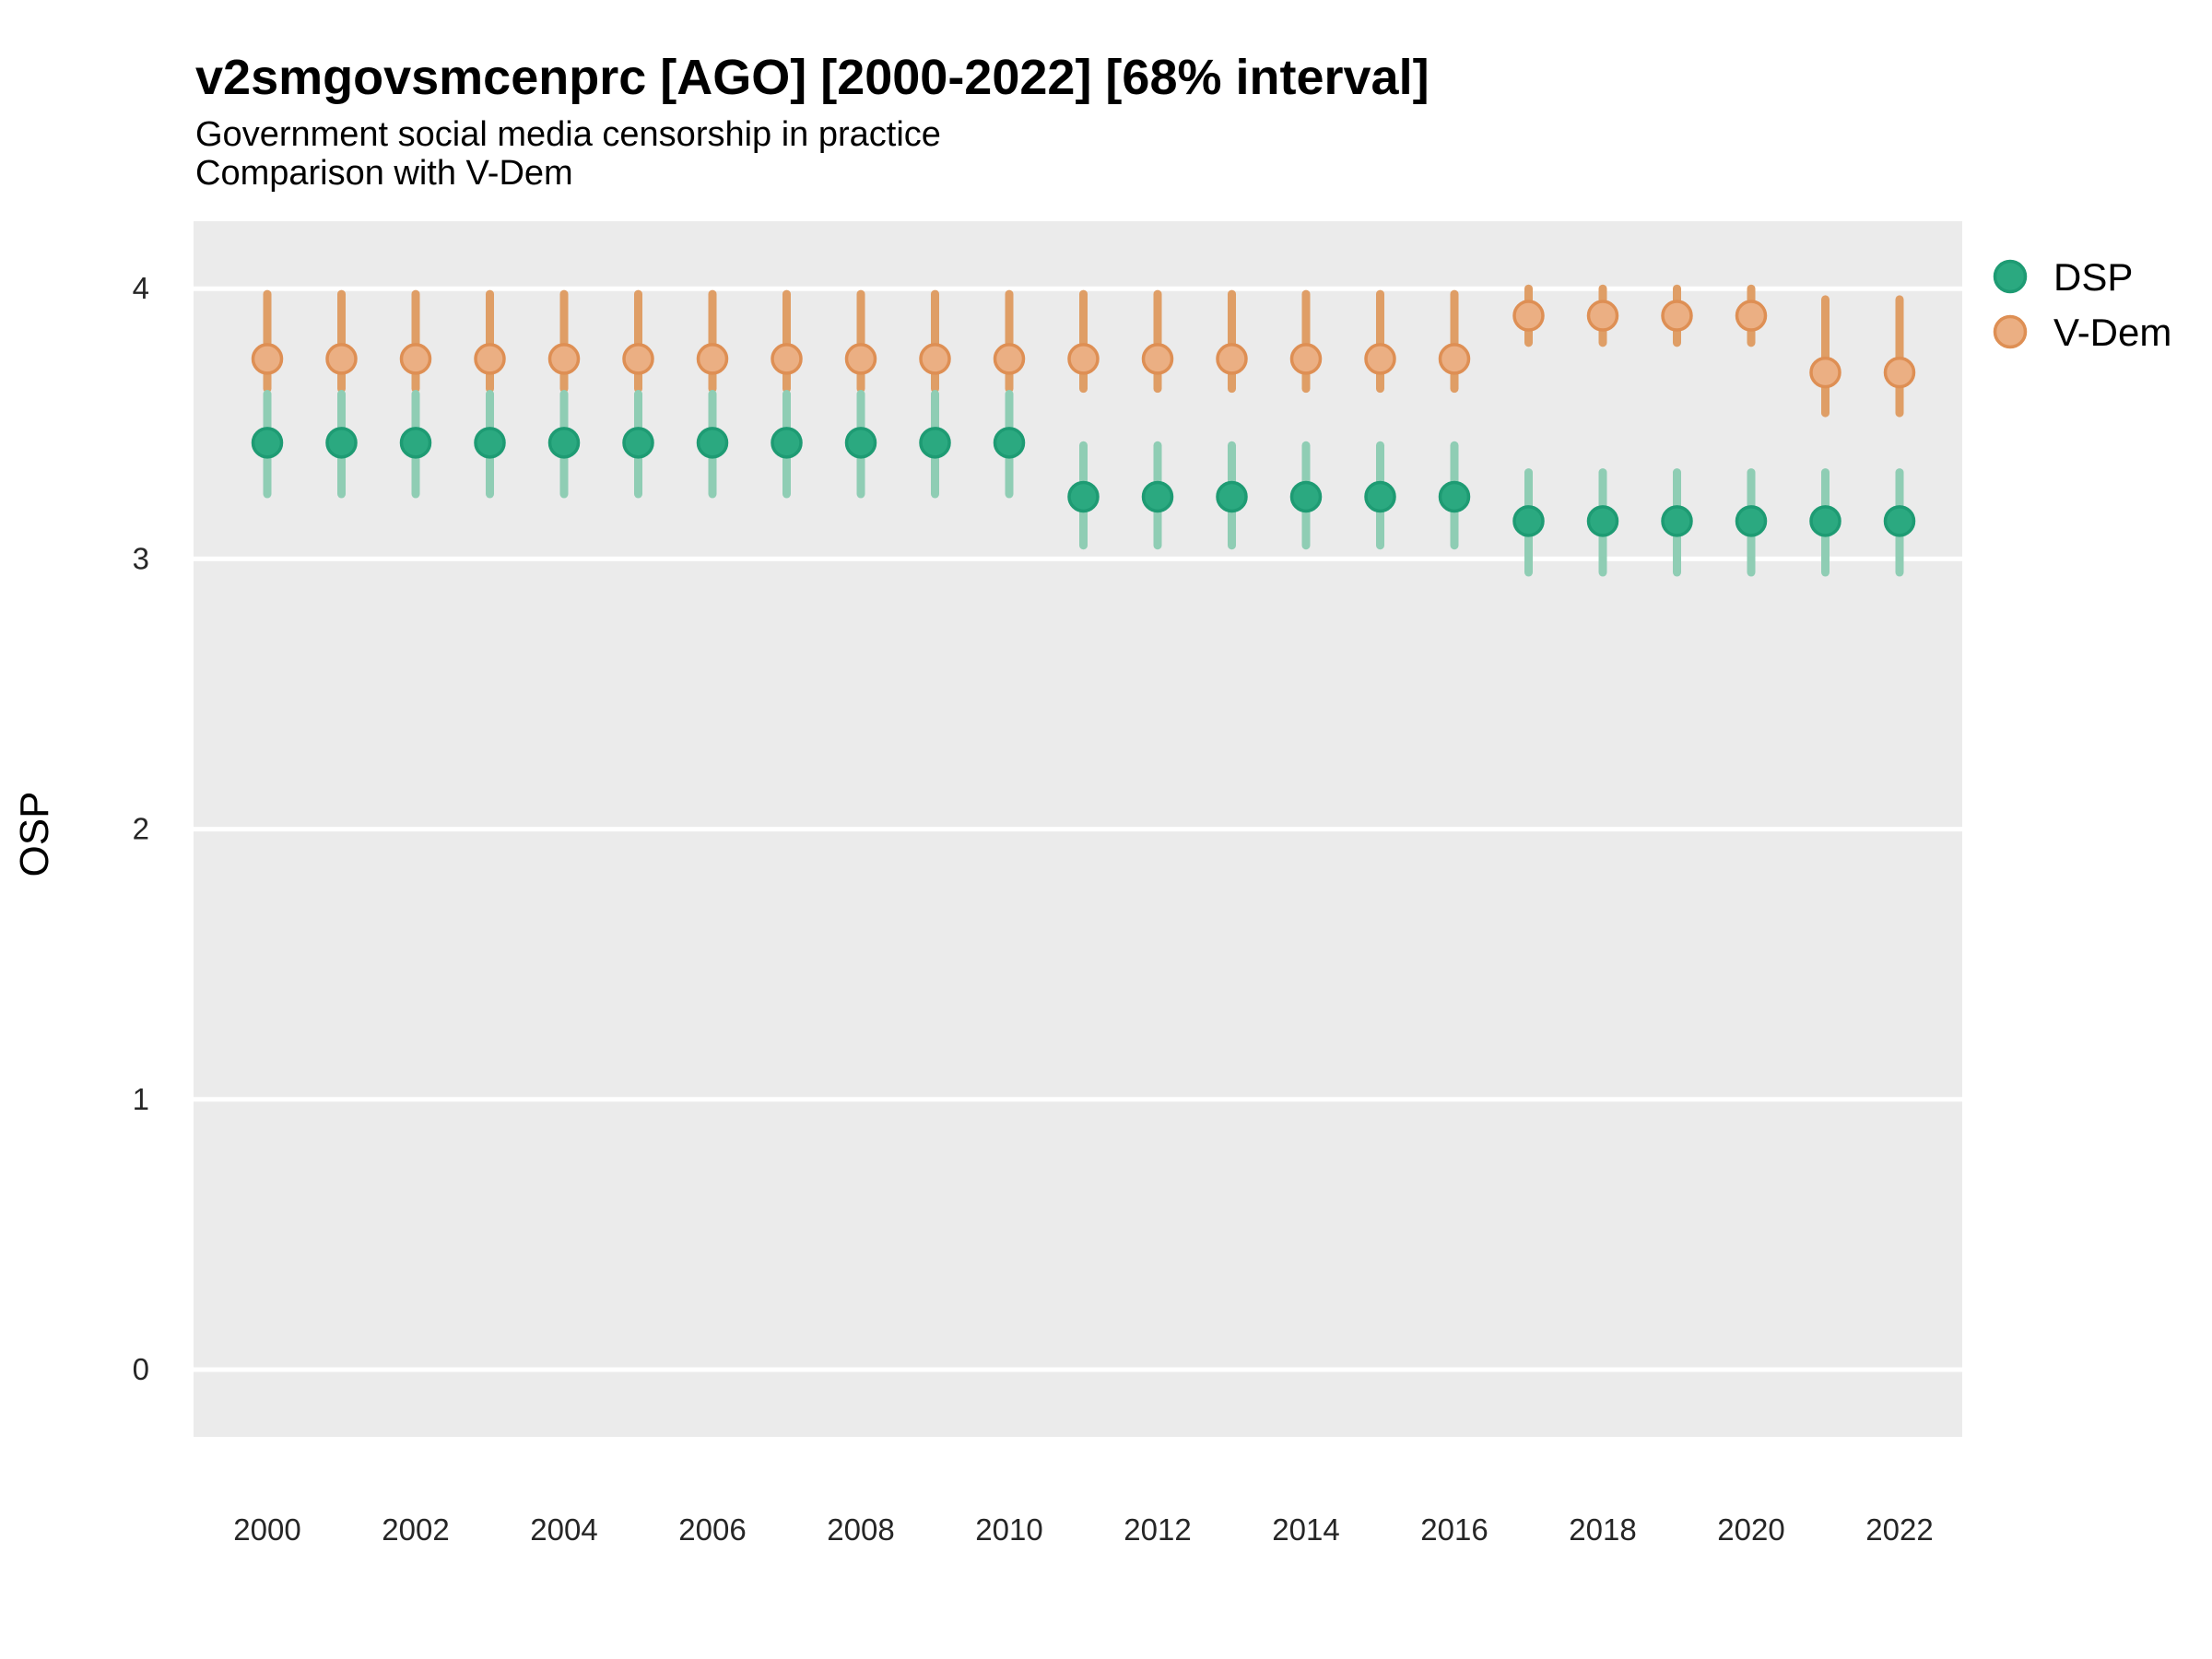  I want to click on point-V-Dem-2009, so click(935, 359).